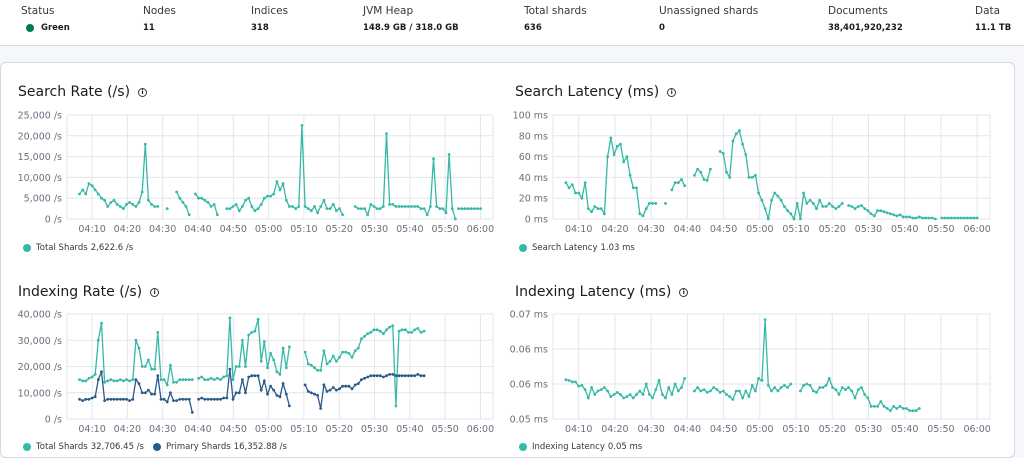  What do you see at coordinates (149, 28) in the screenshot?
I see `stat-value-text: 11` at bounding box center [149, 28].